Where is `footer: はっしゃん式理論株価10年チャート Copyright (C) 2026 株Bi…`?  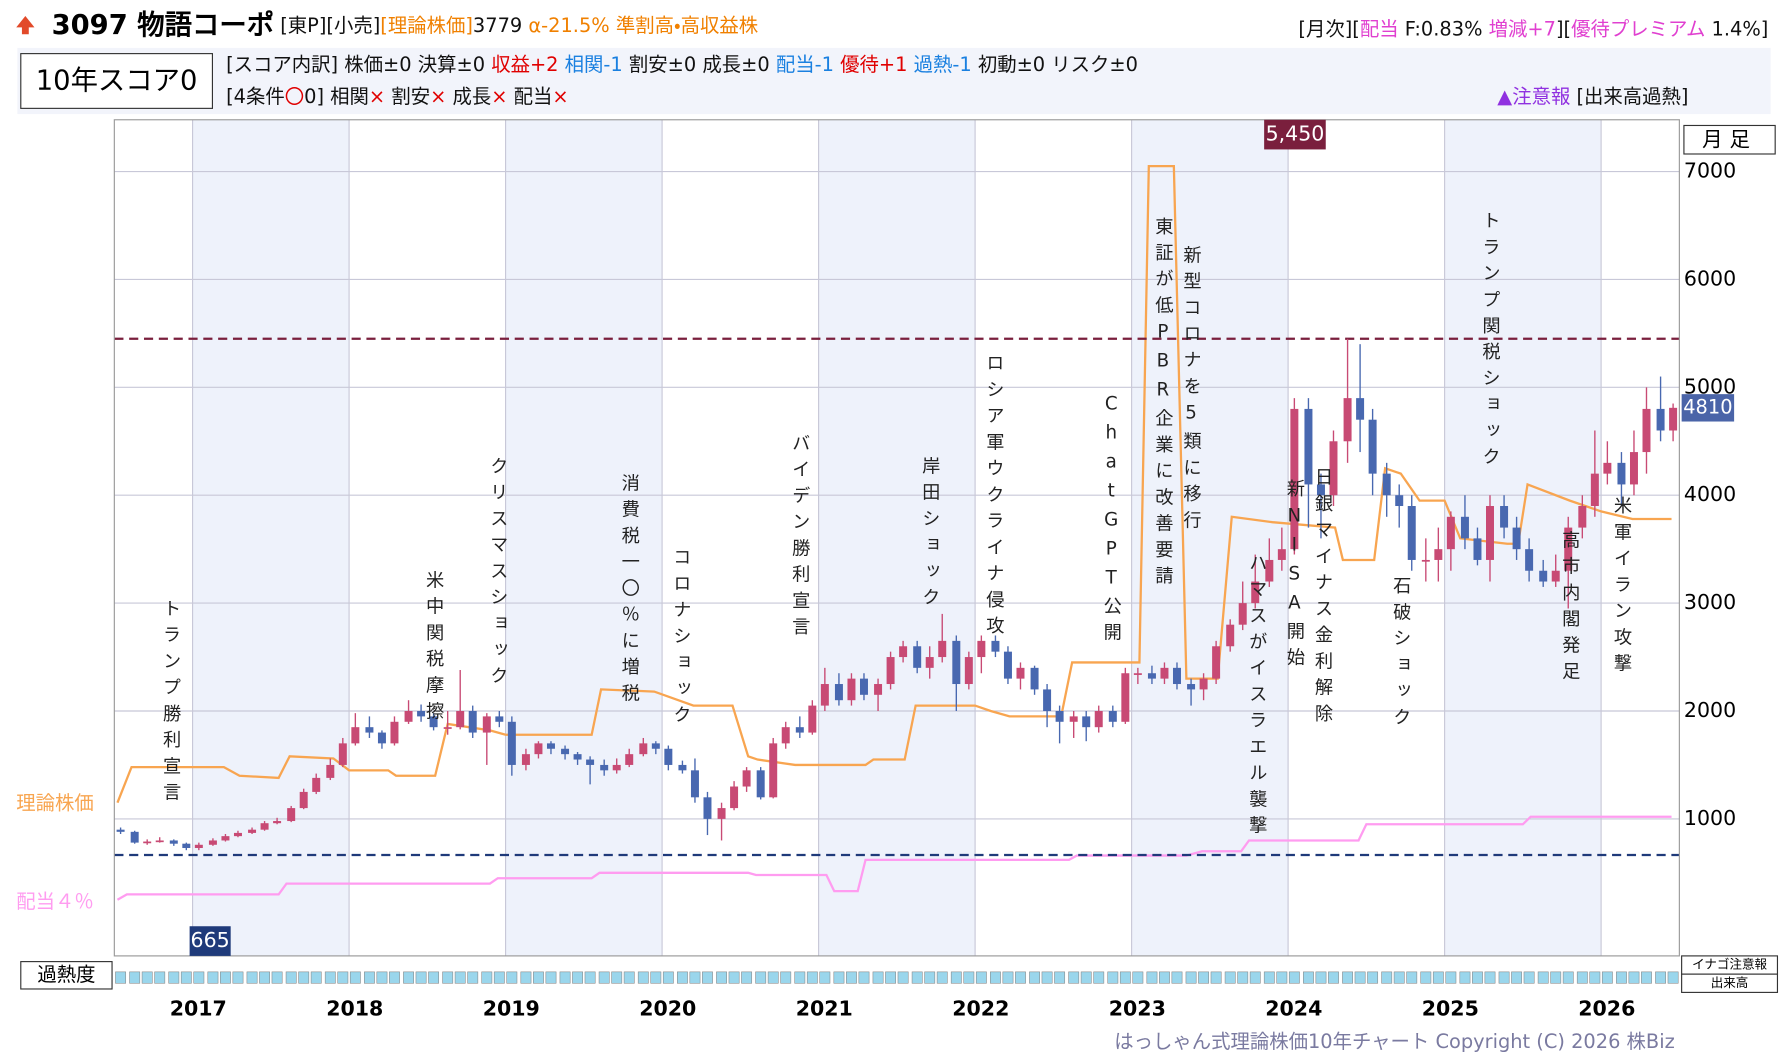 footer: はっしゃん式理論株価10年チャート Copyright (C) 2026 株Bi… is located at coordinates (1394, 1041).